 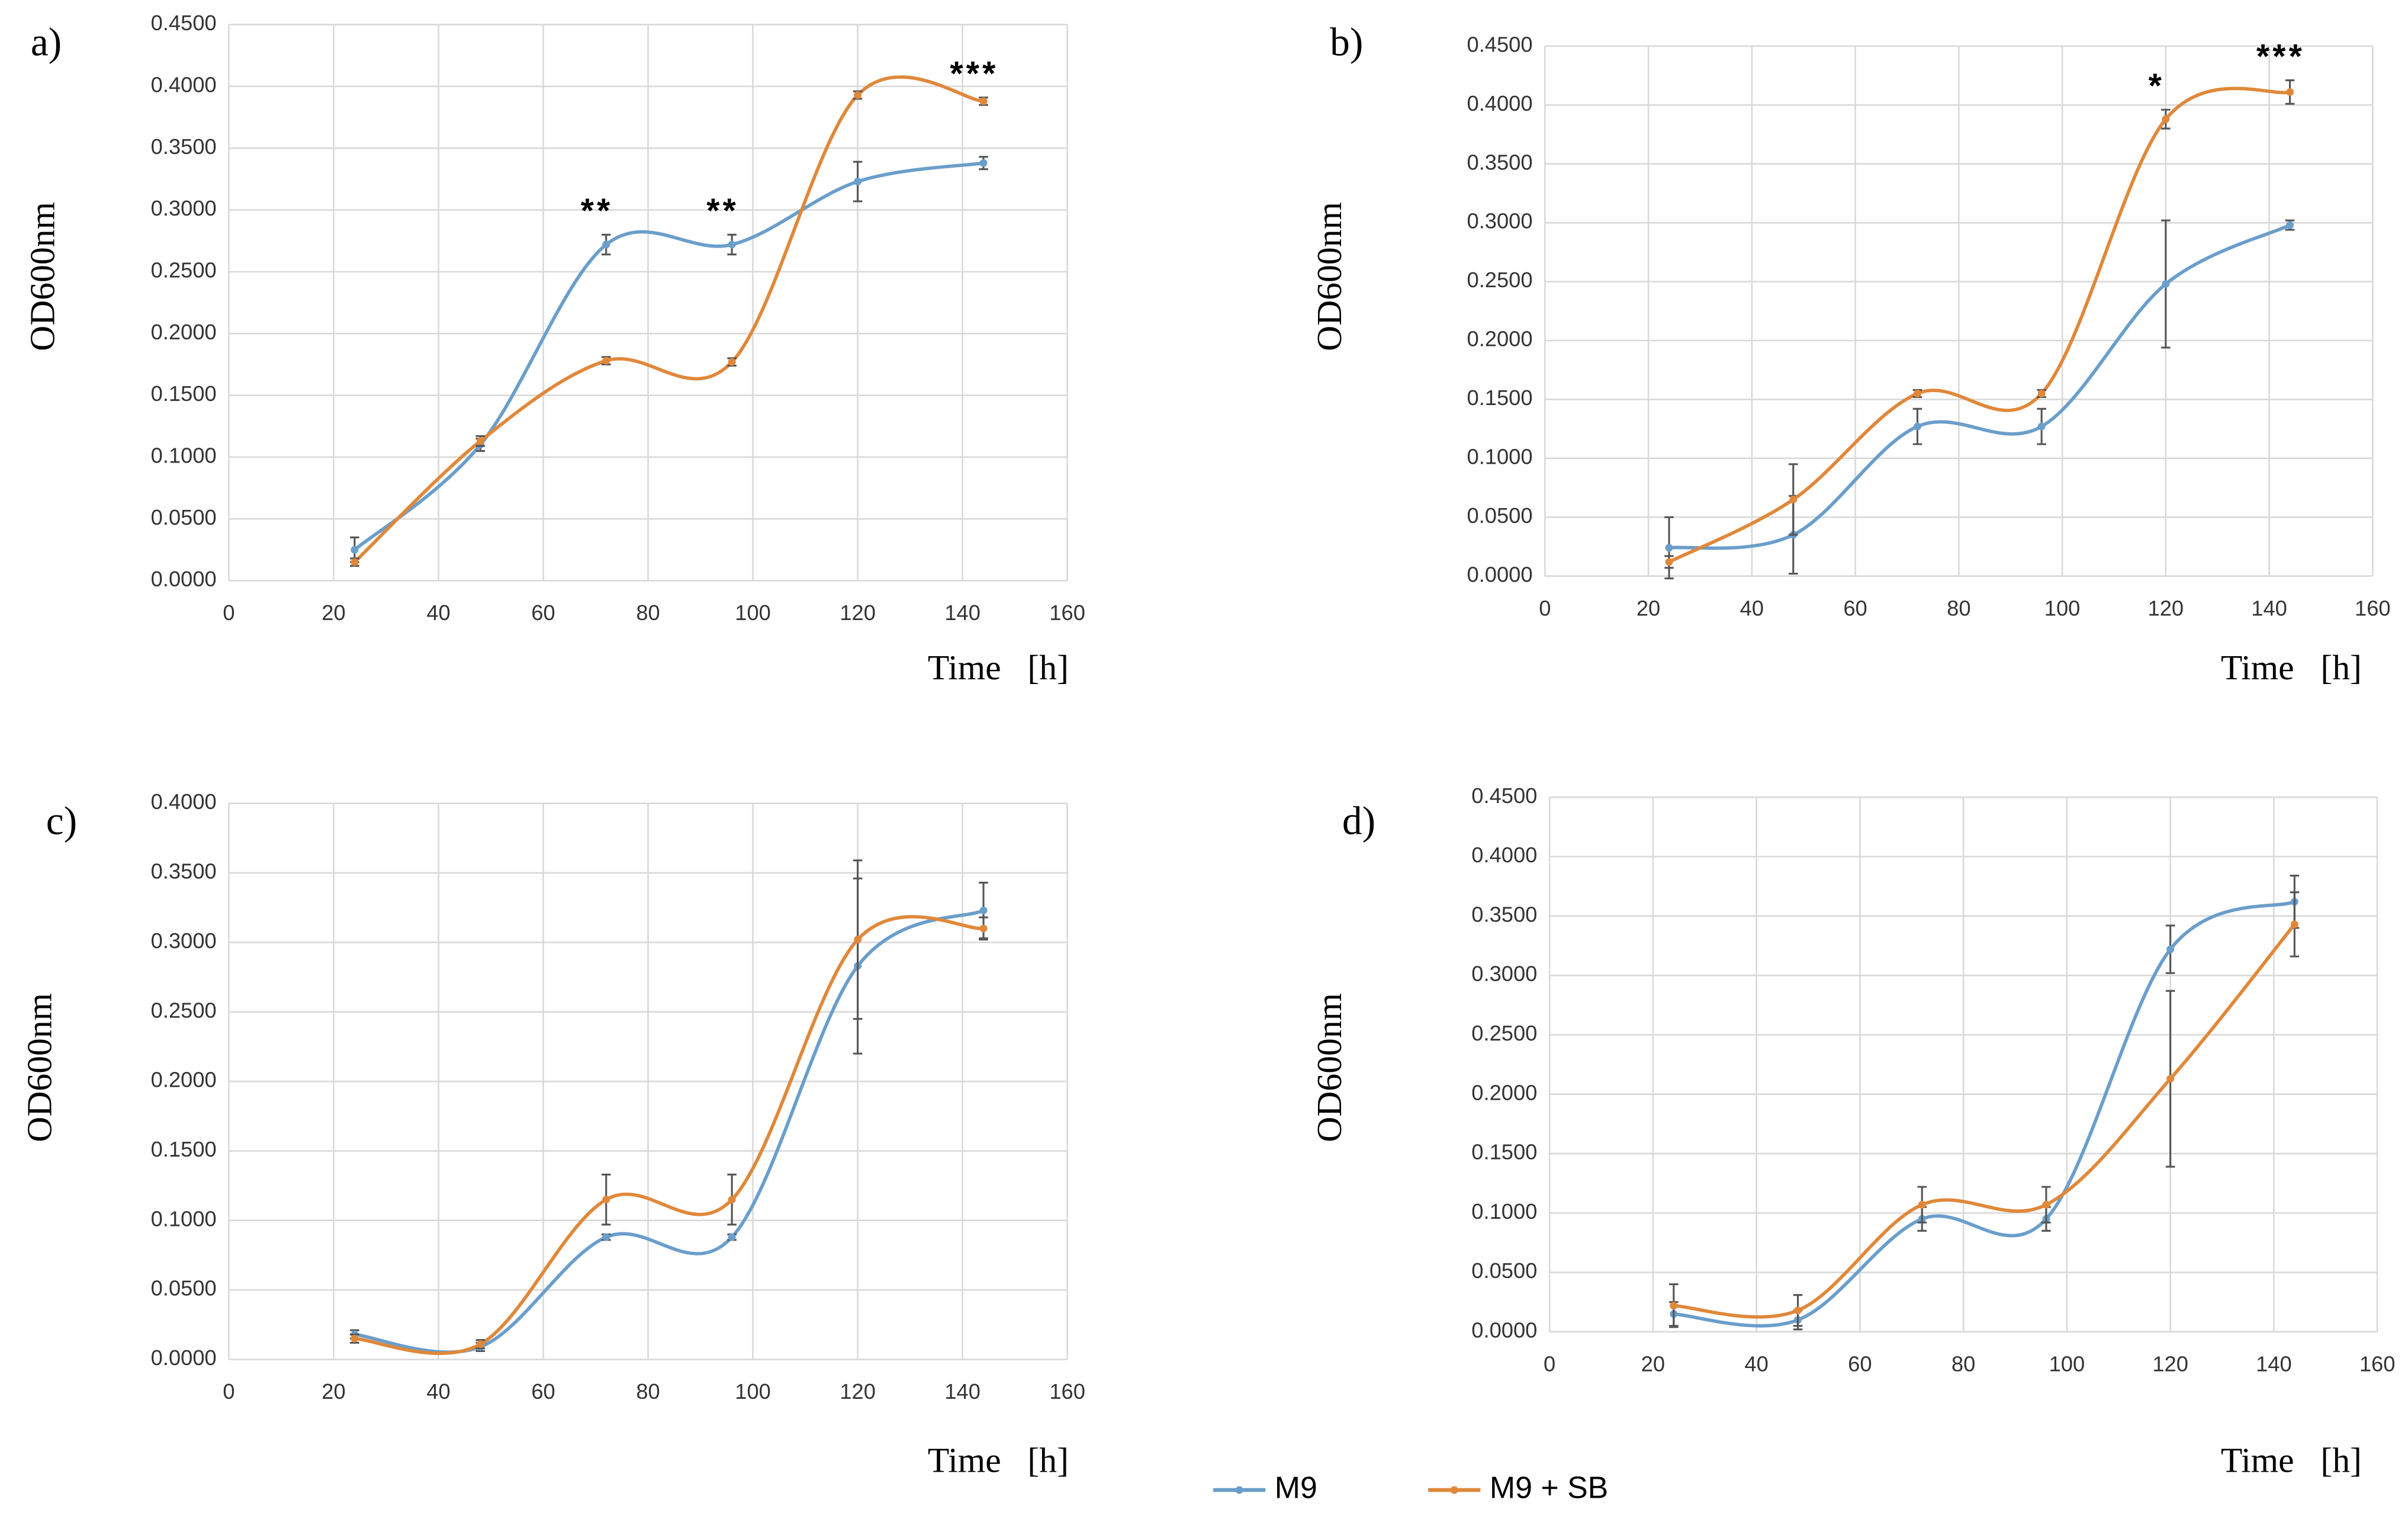 What do you see at coordinates (668, 319) in the screenshot?
I see `series-line` at bounding box center [668, 319].